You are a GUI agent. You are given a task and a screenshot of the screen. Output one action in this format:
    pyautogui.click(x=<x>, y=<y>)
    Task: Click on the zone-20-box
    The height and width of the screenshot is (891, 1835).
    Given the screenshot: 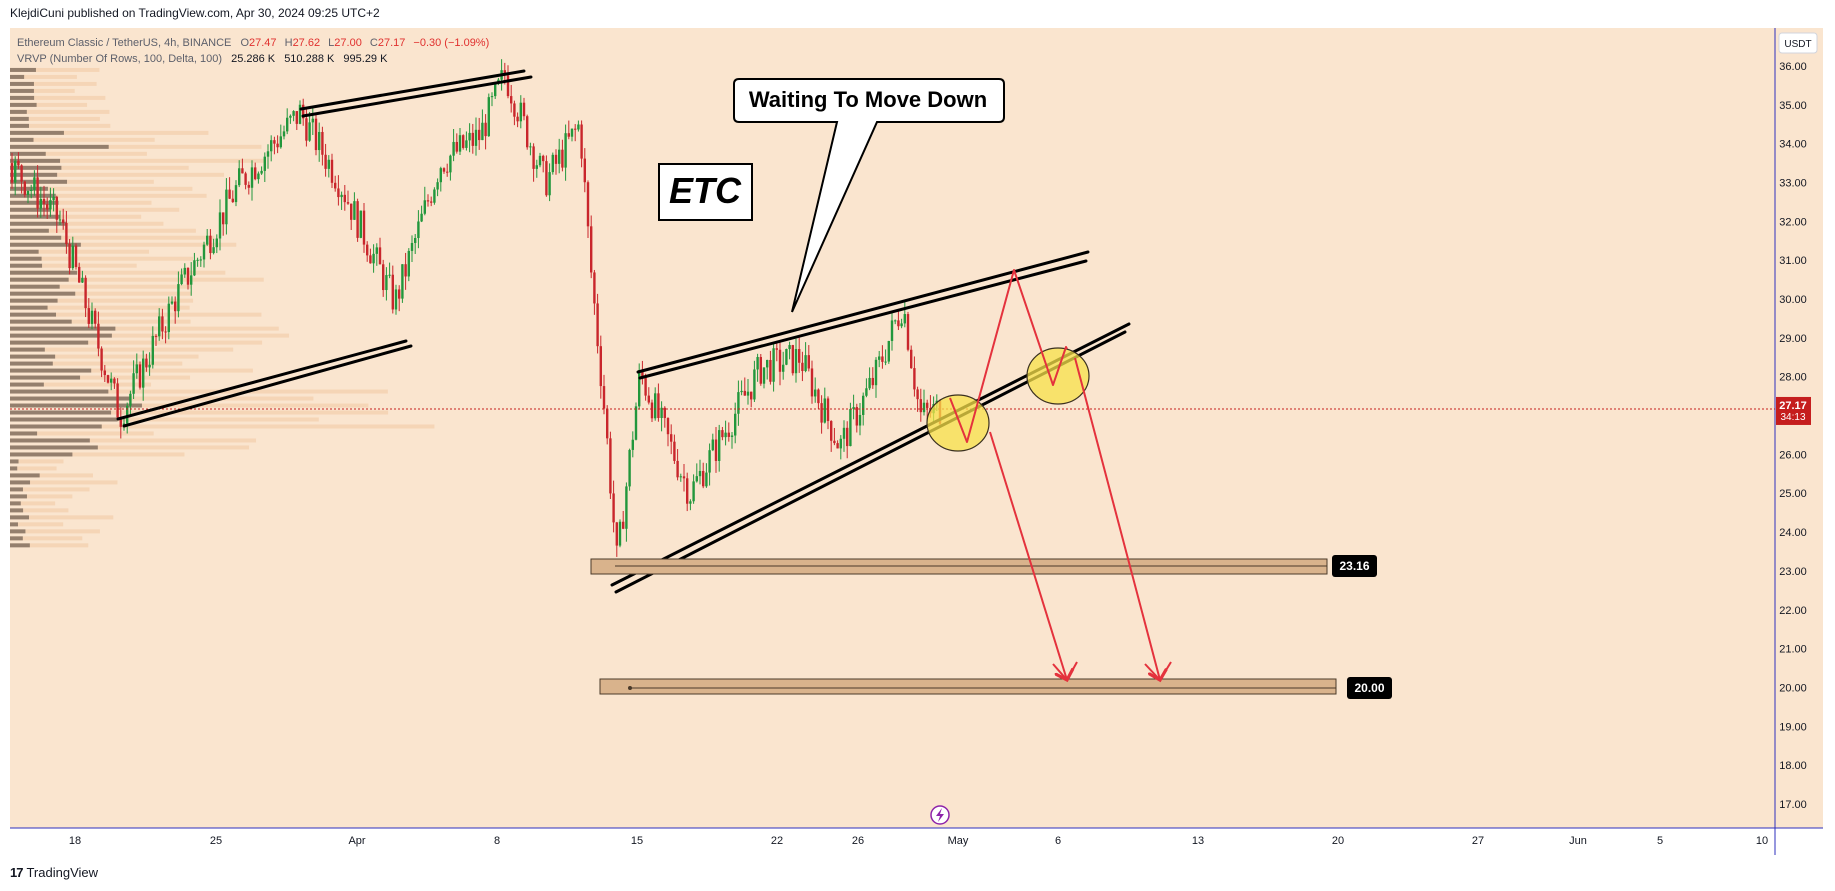 What is the action you would take?
    pyautogui.click(x=968, y=686)
    